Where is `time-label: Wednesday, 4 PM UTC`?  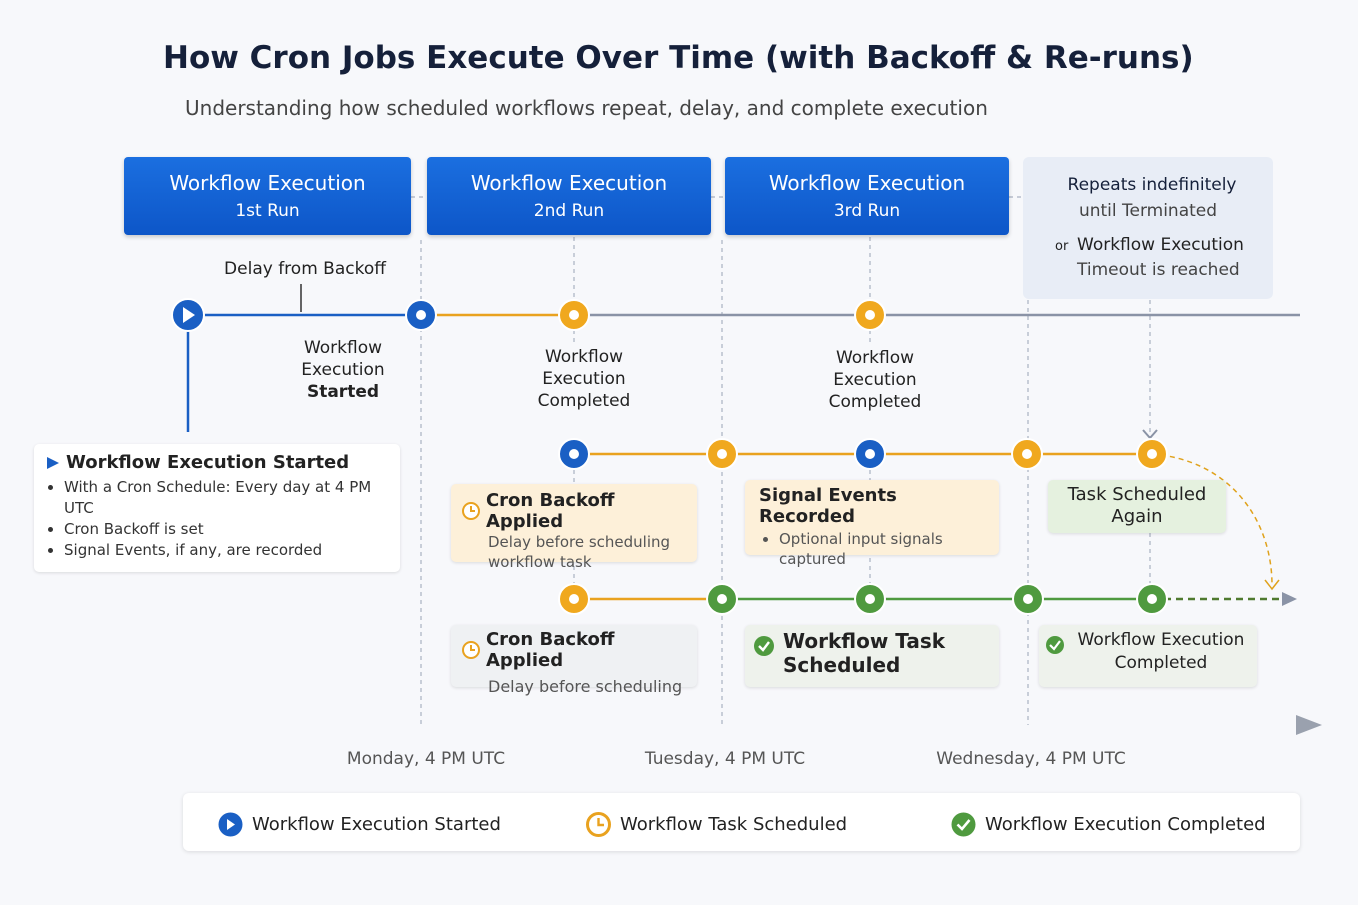
time-label: Wednesday, 4 PM UTC is located at coordinates (1031, 759).